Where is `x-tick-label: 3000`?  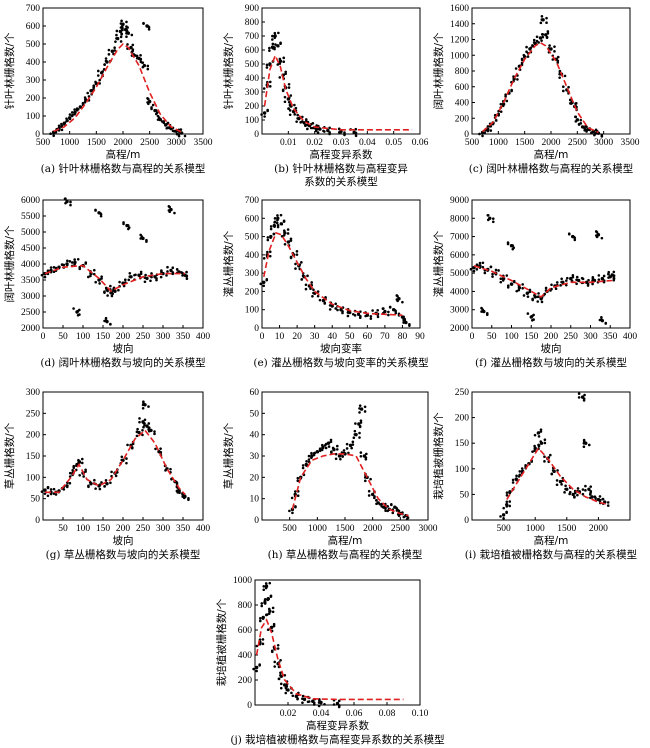 x-tick-label: 3000 is located at coordinates (428, 529).